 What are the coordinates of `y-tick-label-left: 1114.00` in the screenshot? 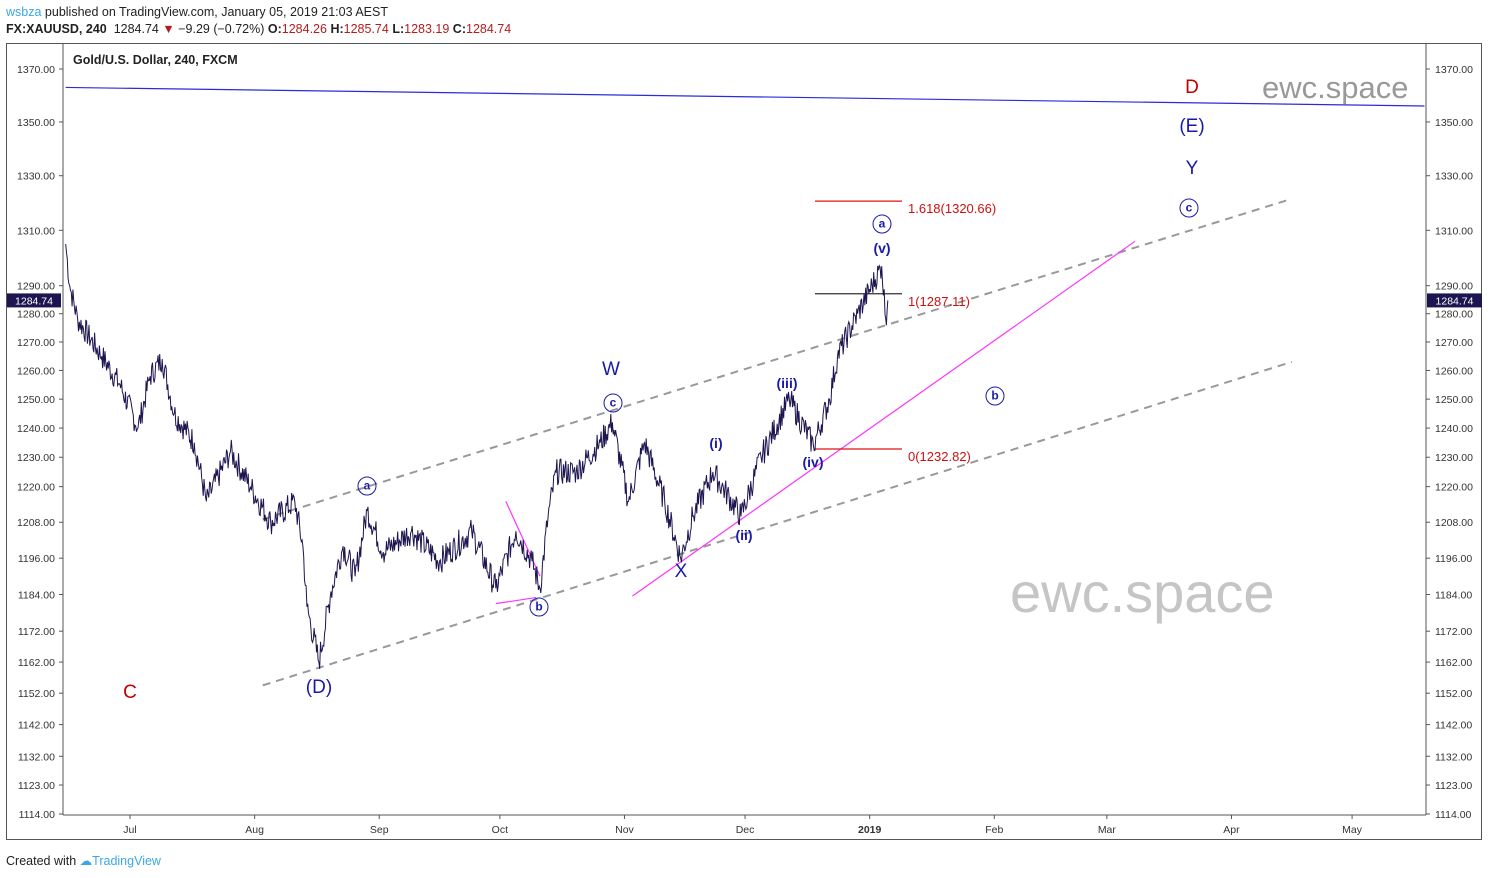 It's located at (37, 815).